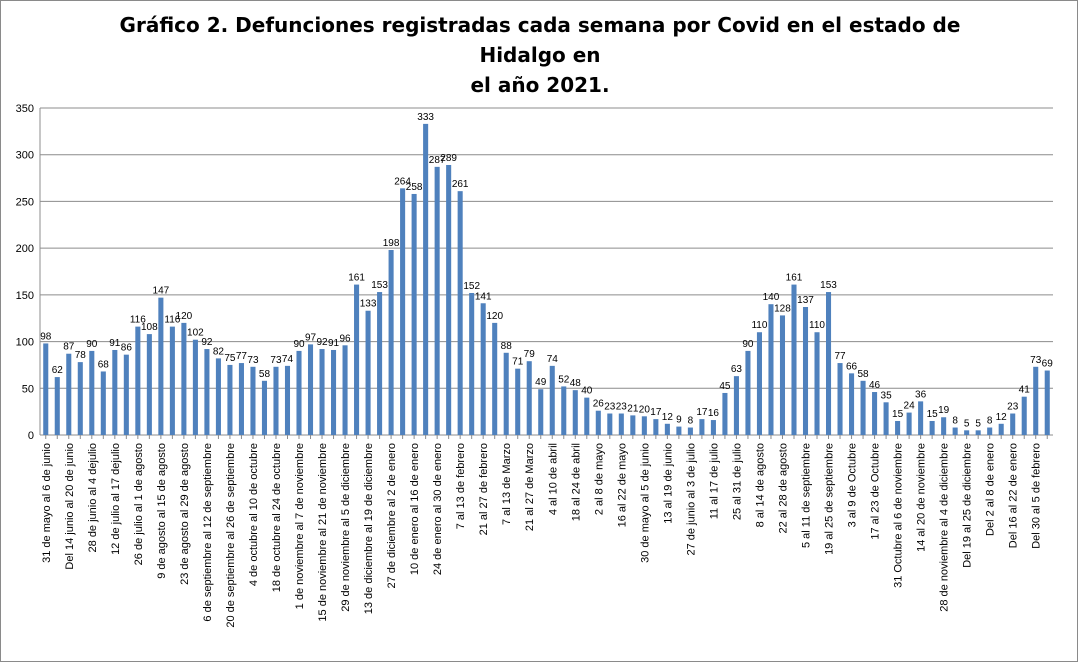  I want to click on data-label: 82, so click(219, 351).